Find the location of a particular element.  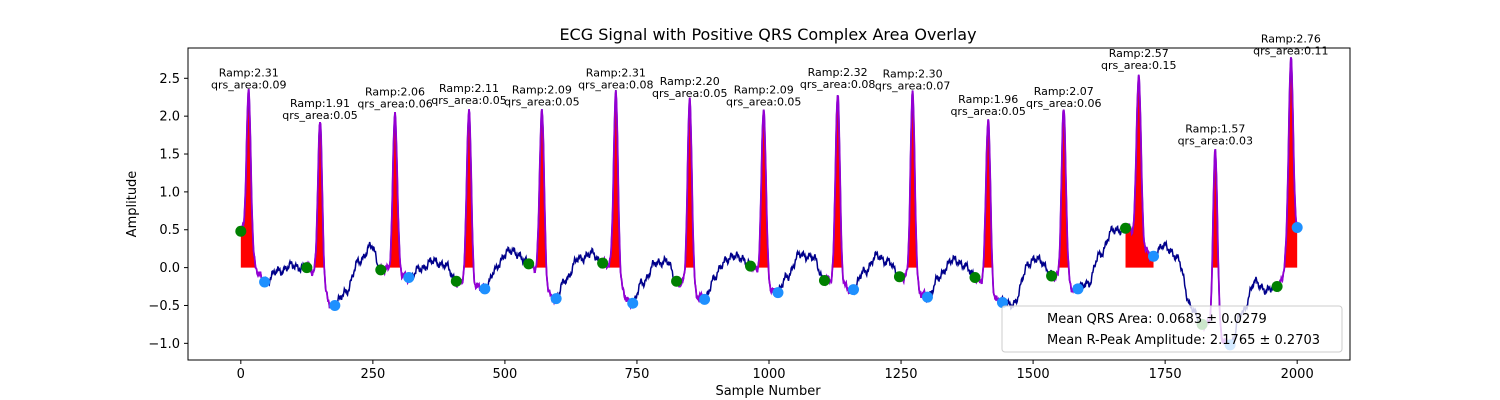

legend-entry: Mean QRS Area: 0.0683 ± 0.0279 is located at coordinates (1157, 319).